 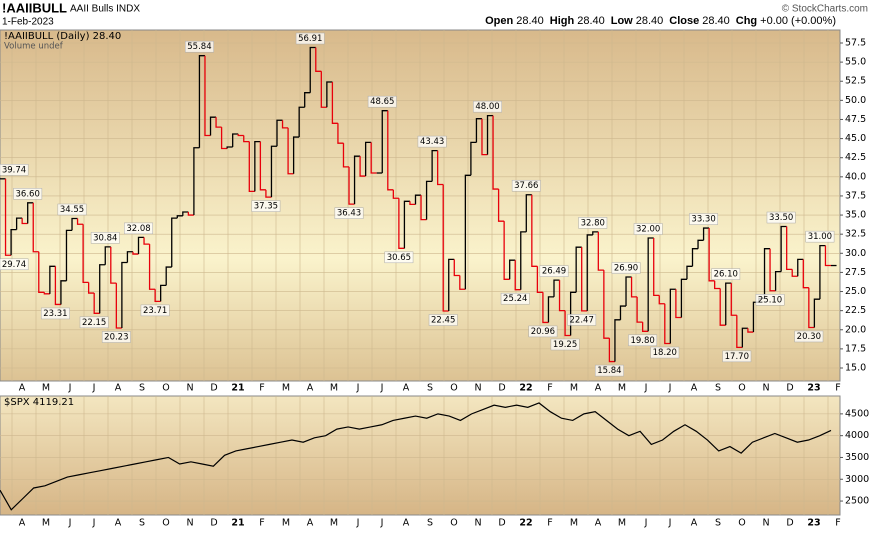 I want to click on data-label: 36.43, so click(x=349, y=214).